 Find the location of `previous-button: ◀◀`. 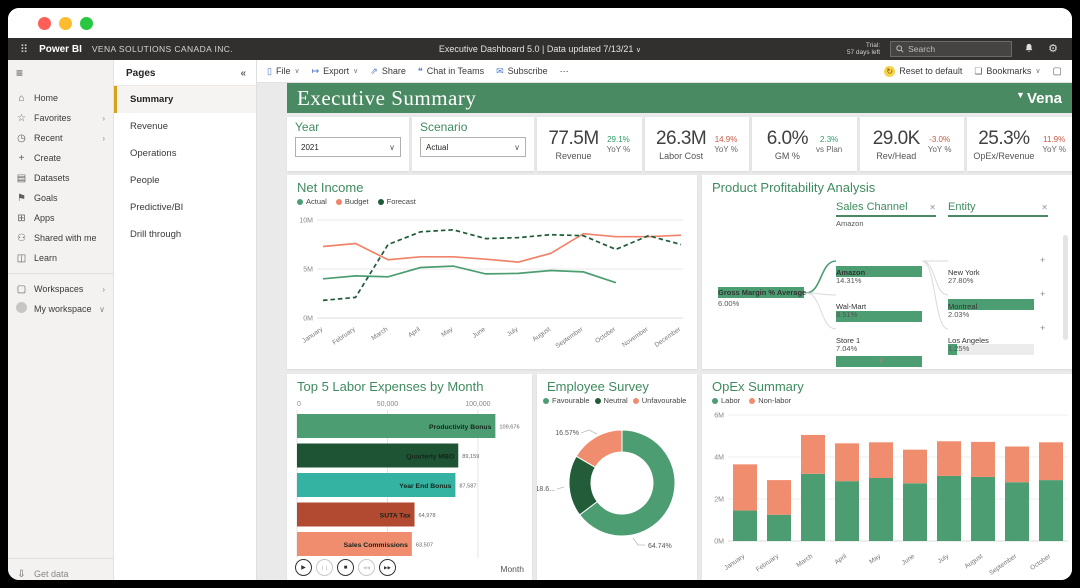

previous-button: ◀◀ is located at coordinates (366, 567).